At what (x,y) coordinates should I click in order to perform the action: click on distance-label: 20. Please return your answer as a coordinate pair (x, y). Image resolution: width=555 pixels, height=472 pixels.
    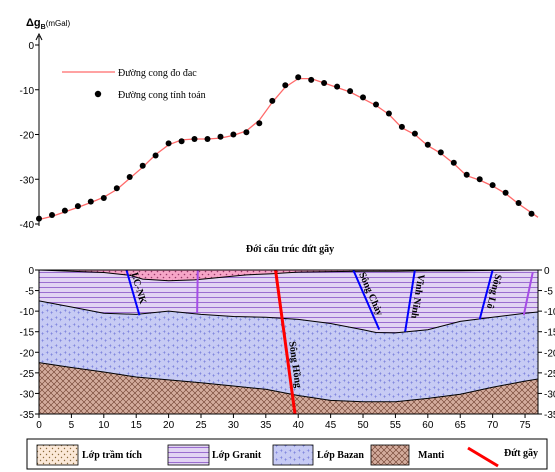
    Looking at the image, I should click on (169, 425).